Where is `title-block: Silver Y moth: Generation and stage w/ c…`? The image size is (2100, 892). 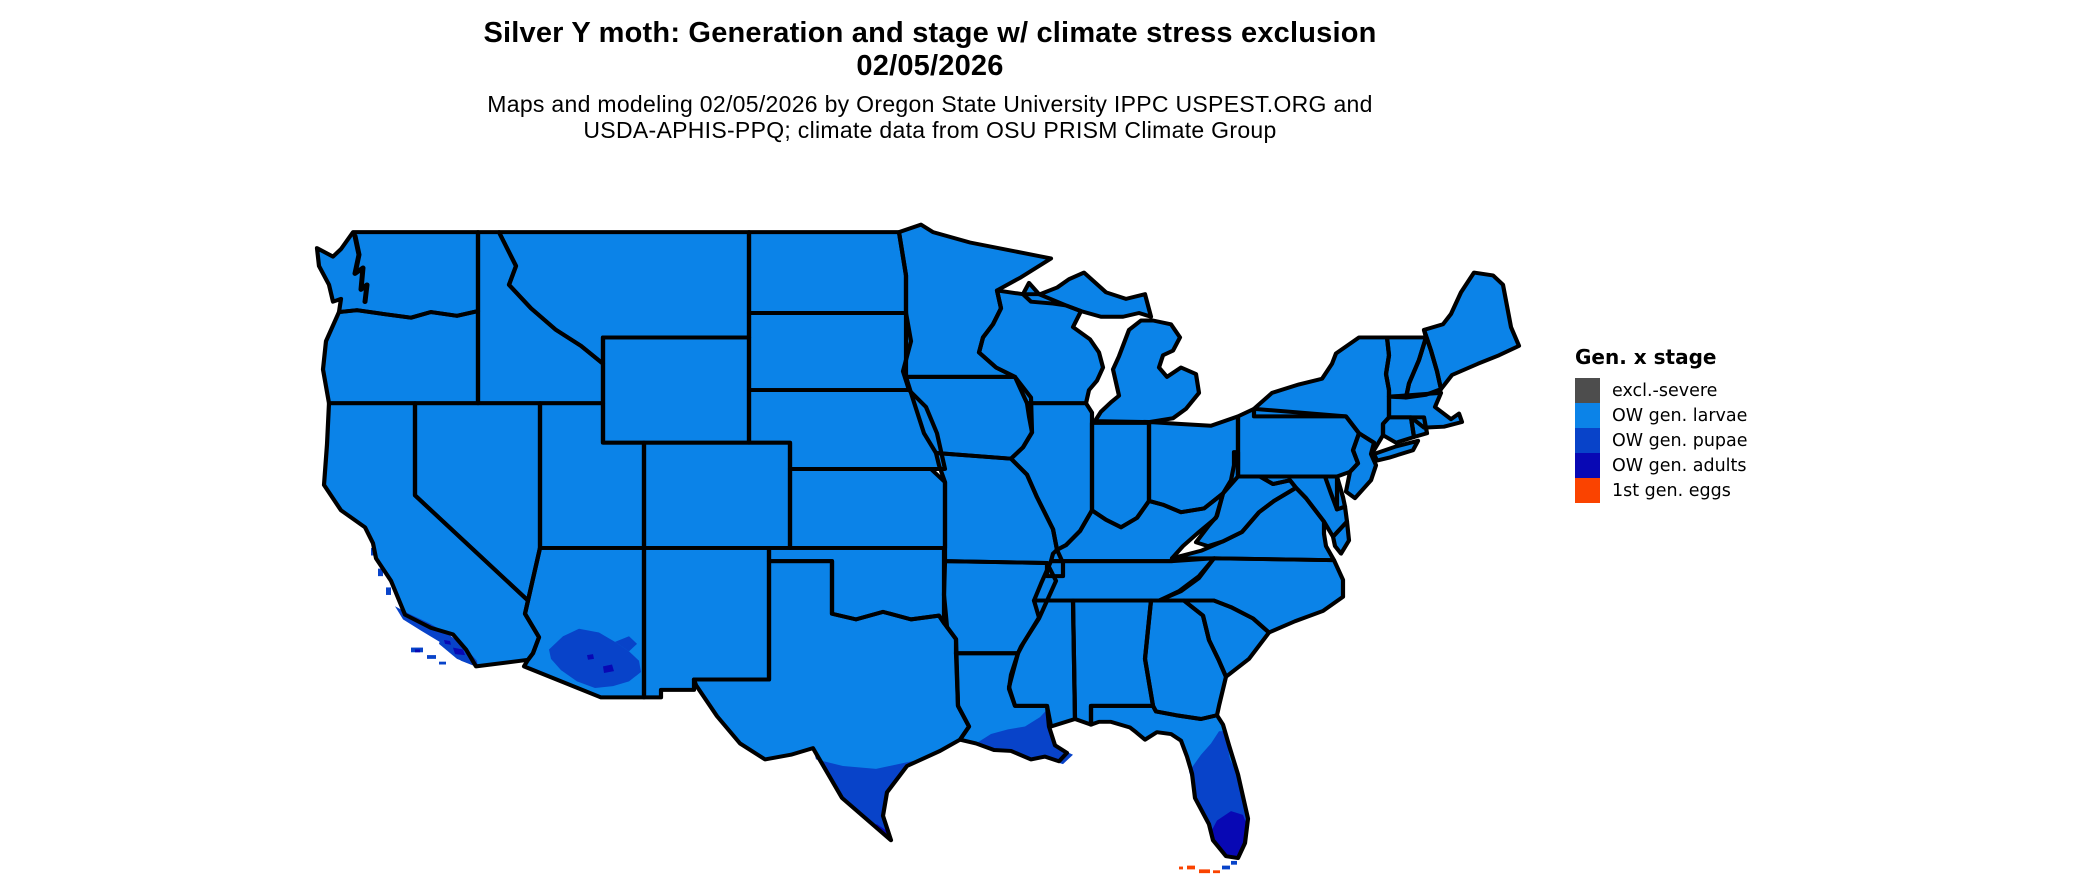
title-block: Silver Y moth: Generation and stage w/ c… is located at coordinates (930, 50).